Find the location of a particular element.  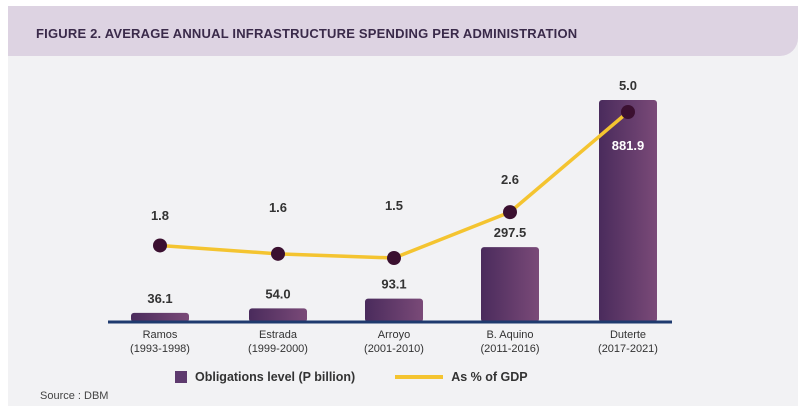

source-note: Source : DBM is located at coordinates (74, 396).